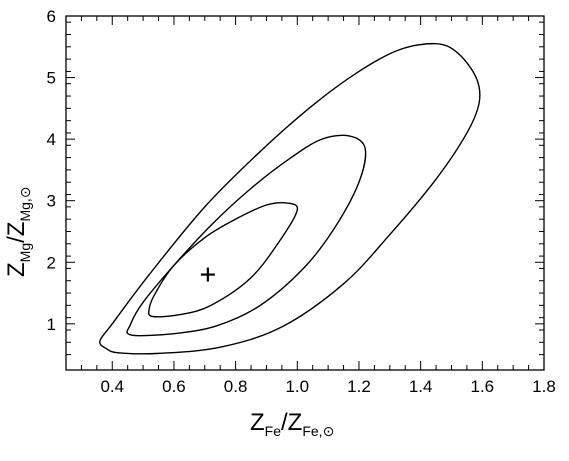 The height and width of the screenshot is (461, 569). I want to click on x-tick-label: 1.2, so click(359, 386).